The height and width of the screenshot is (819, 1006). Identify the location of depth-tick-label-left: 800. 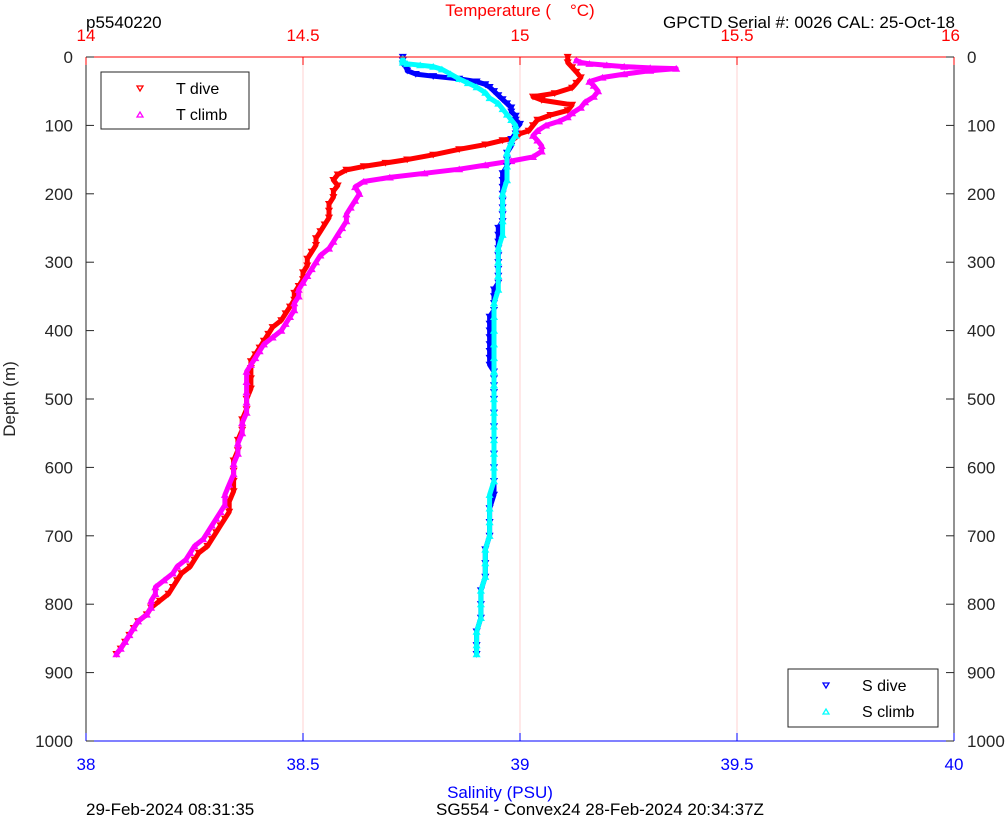
(59, 604).